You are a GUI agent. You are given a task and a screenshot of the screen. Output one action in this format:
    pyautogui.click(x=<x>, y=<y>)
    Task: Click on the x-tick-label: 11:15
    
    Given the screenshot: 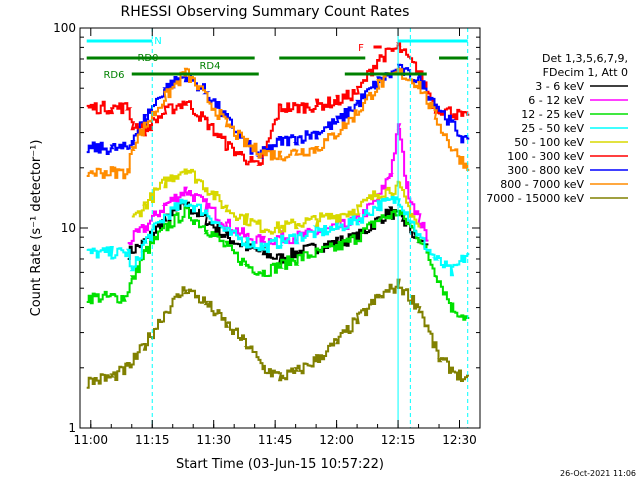 What is the action you would take?
    pyautogui.click(x=152, y=440)
    